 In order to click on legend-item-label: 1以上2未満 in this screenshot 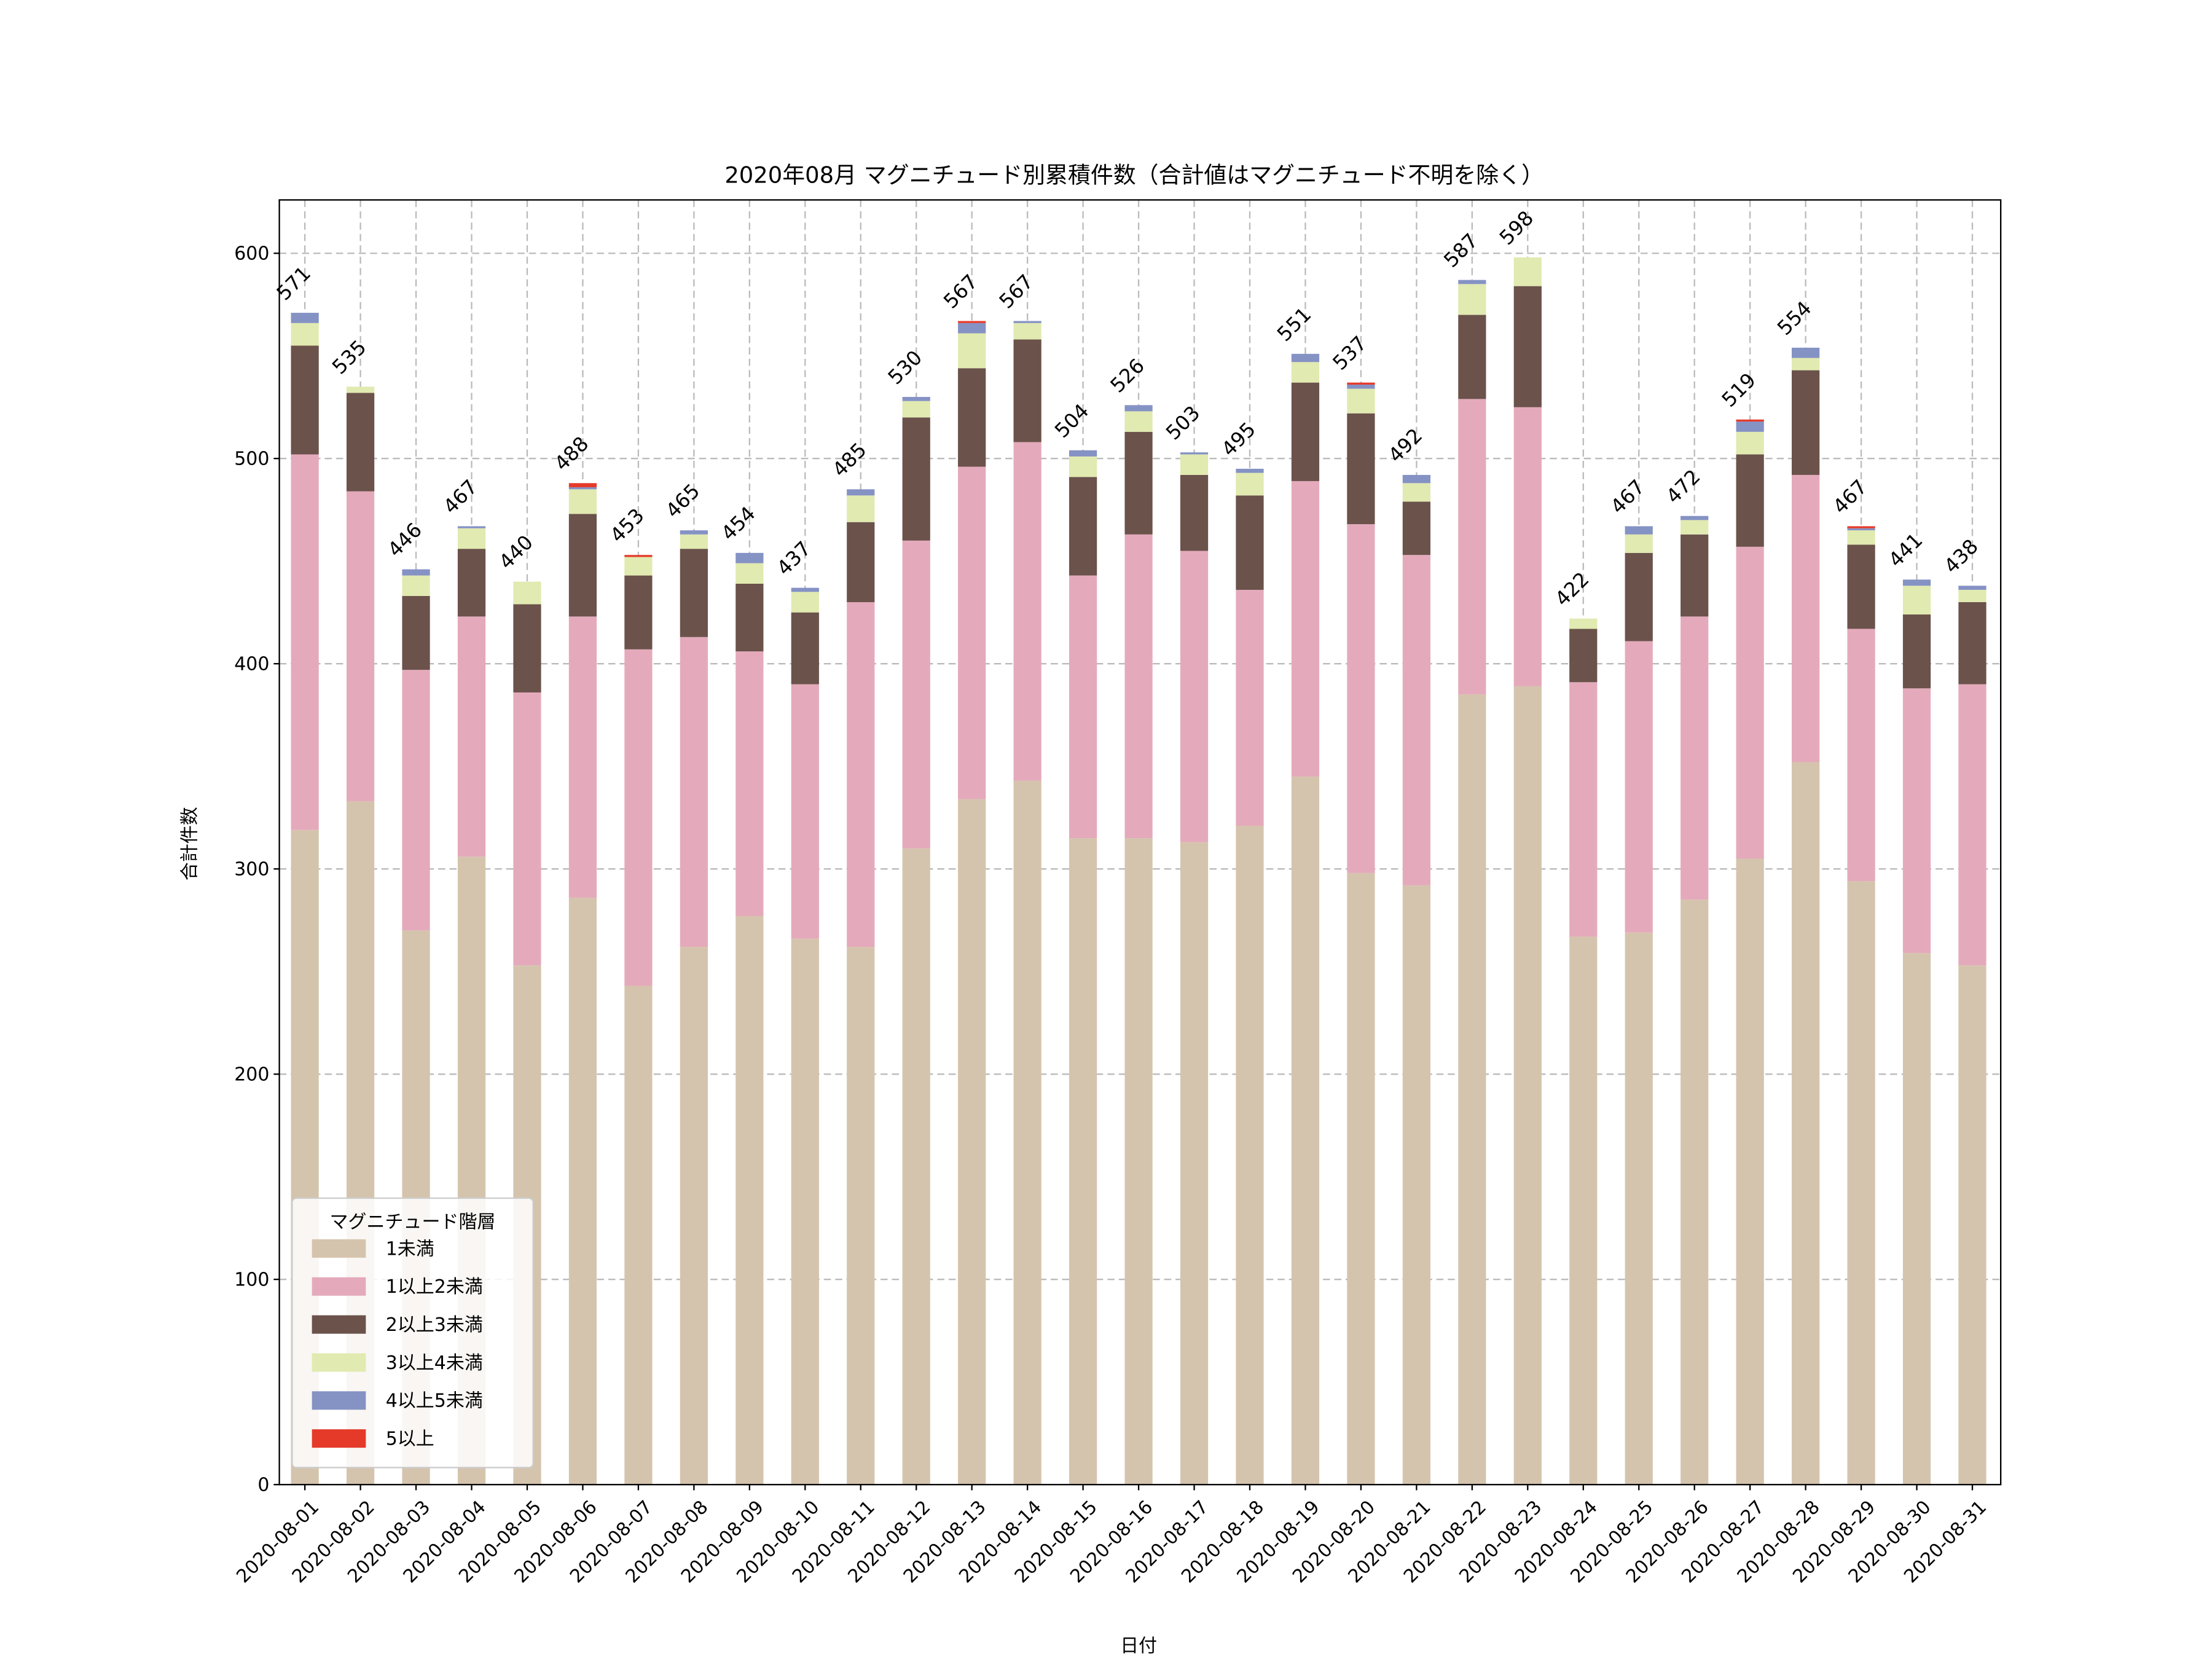, I will do `click(434, 1287)`.